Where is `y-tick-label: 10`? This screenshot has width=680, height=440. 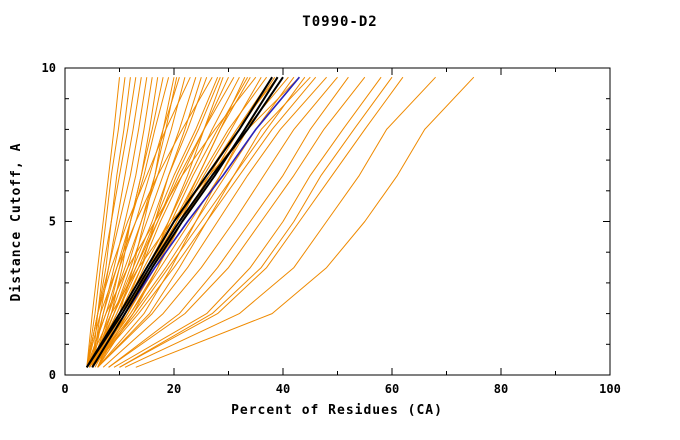
y-tick-label: 10 is located at coordinates (49, 68).